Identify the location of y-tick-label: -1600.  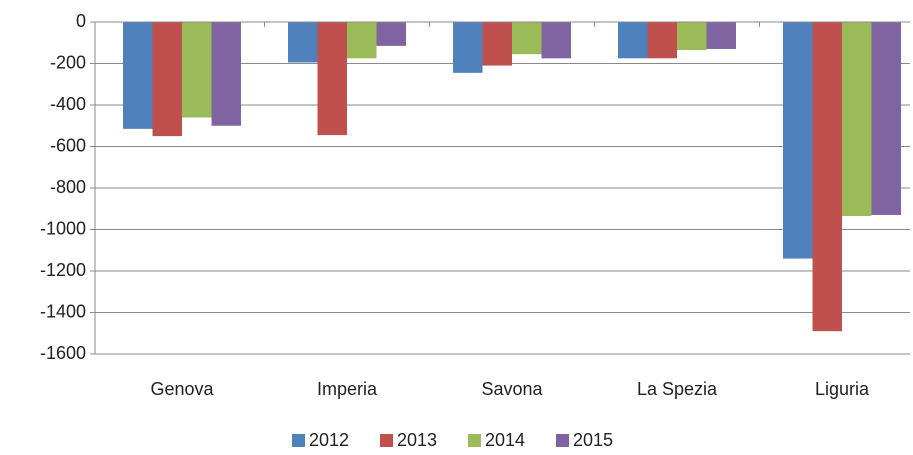
(63, 353).